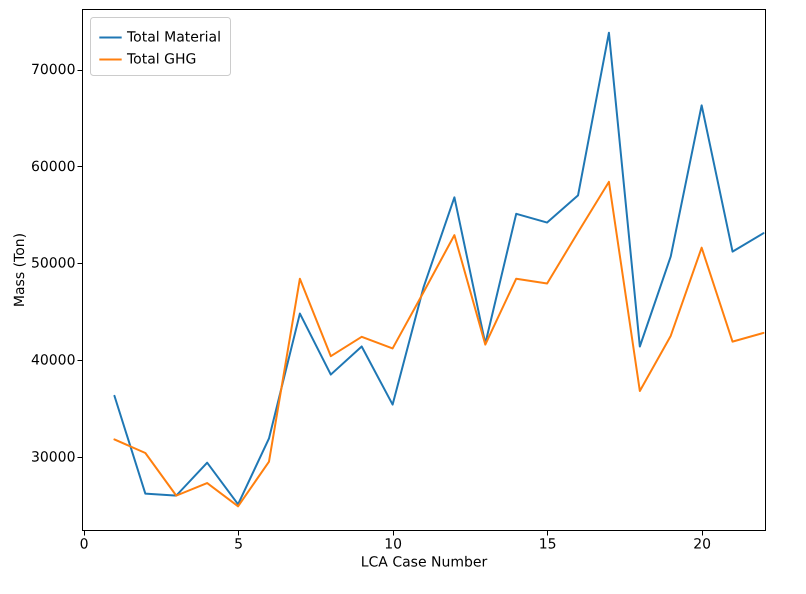  I want to click on legend-label: Total Material, so click(174, 38).